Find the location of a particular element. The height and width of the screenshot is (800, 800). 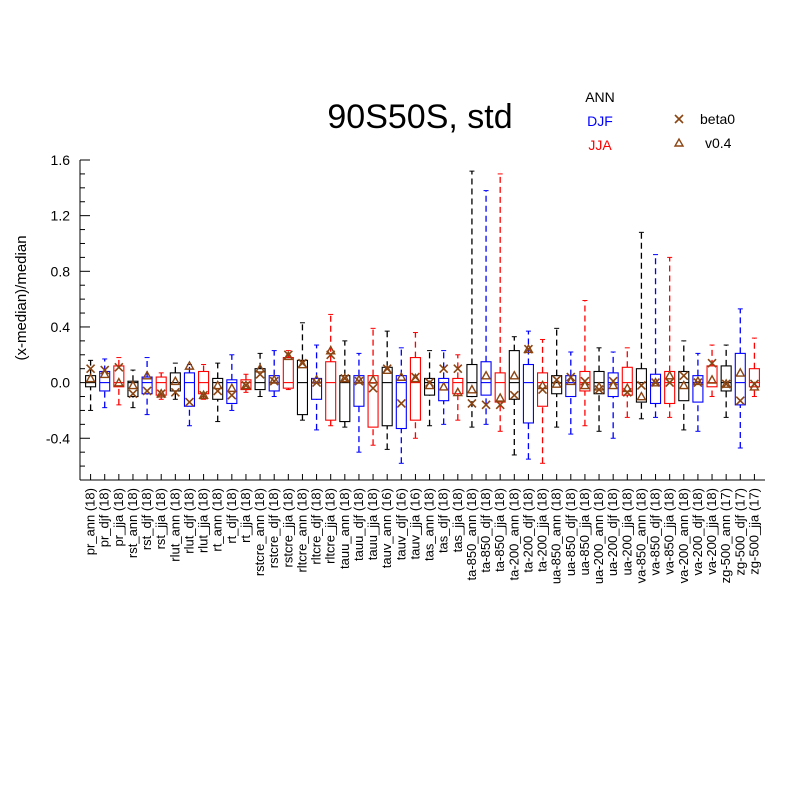

legend-v04: v0.4 is located at coordinates (702, 143).